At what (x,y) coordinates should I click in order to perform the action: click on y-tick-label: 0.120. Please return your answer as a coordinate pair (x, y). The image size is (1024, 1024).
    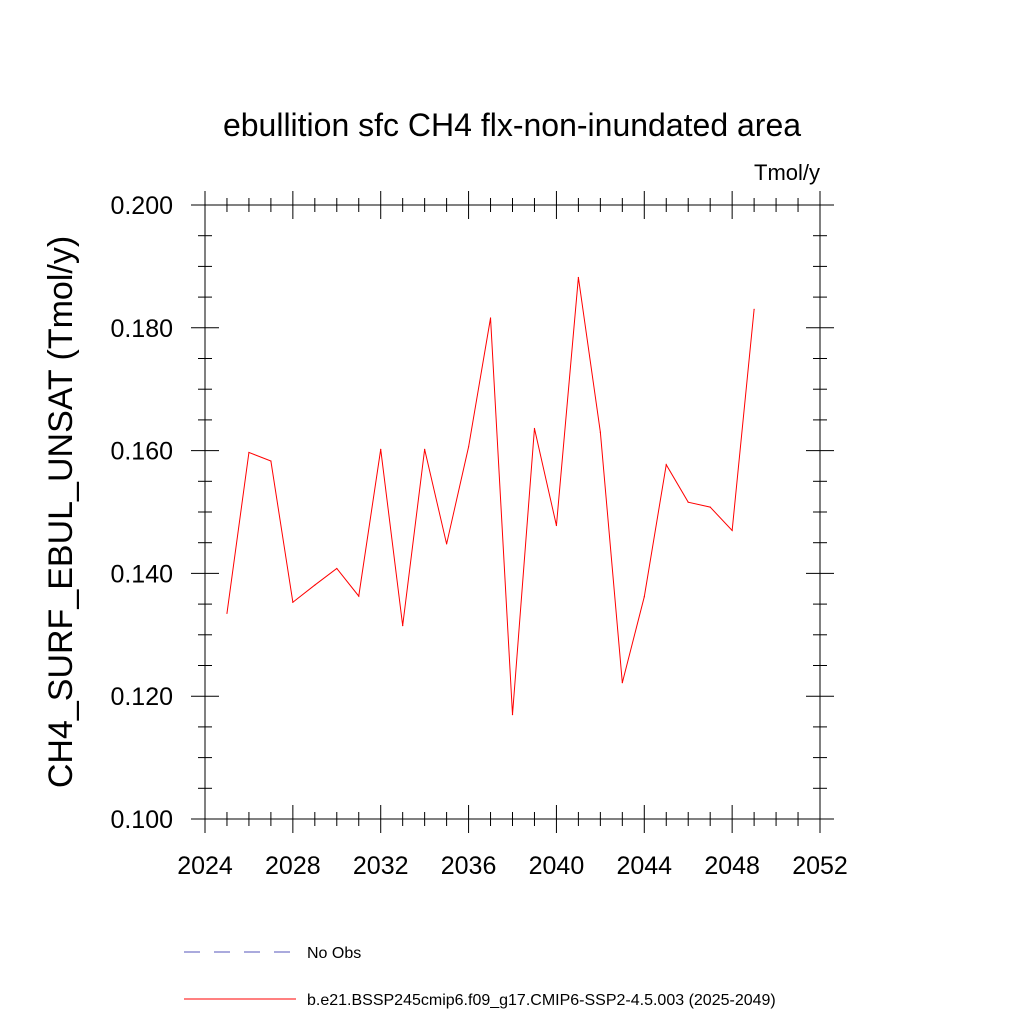
    Looking at the image, I should click on (141, 697).